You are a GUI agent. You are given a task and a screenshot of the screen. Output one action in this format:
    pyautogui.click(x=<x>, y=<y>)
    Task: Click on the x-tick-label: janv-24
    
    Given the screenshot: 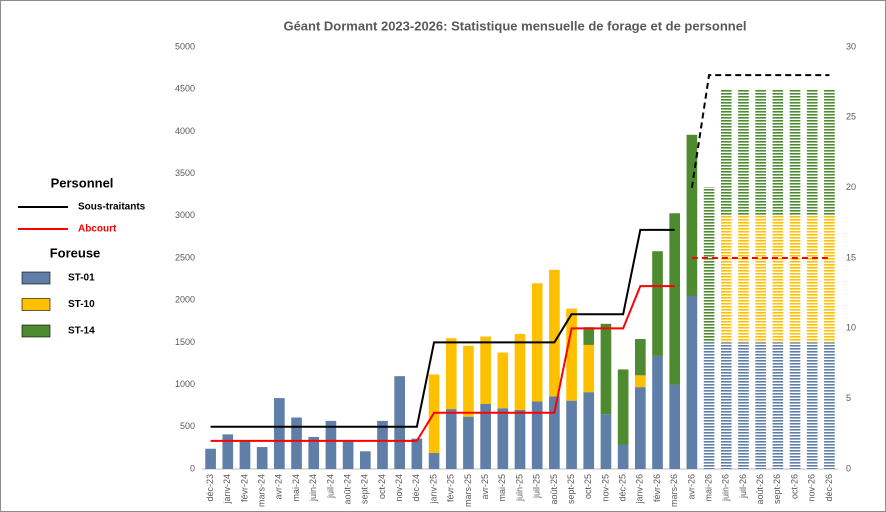 What is the action you would take?
    pyautogui.click(x=227, y=489)
    